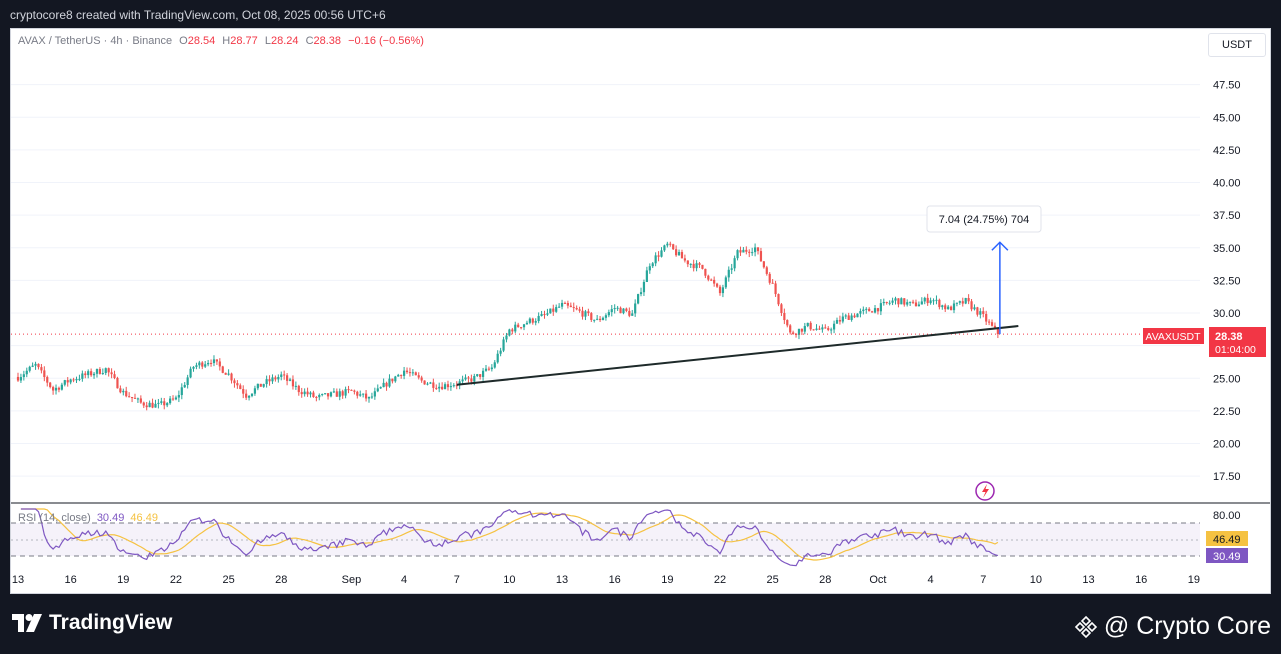  I want to click on watermark: @ Crypto Core, so click(1172, 626).